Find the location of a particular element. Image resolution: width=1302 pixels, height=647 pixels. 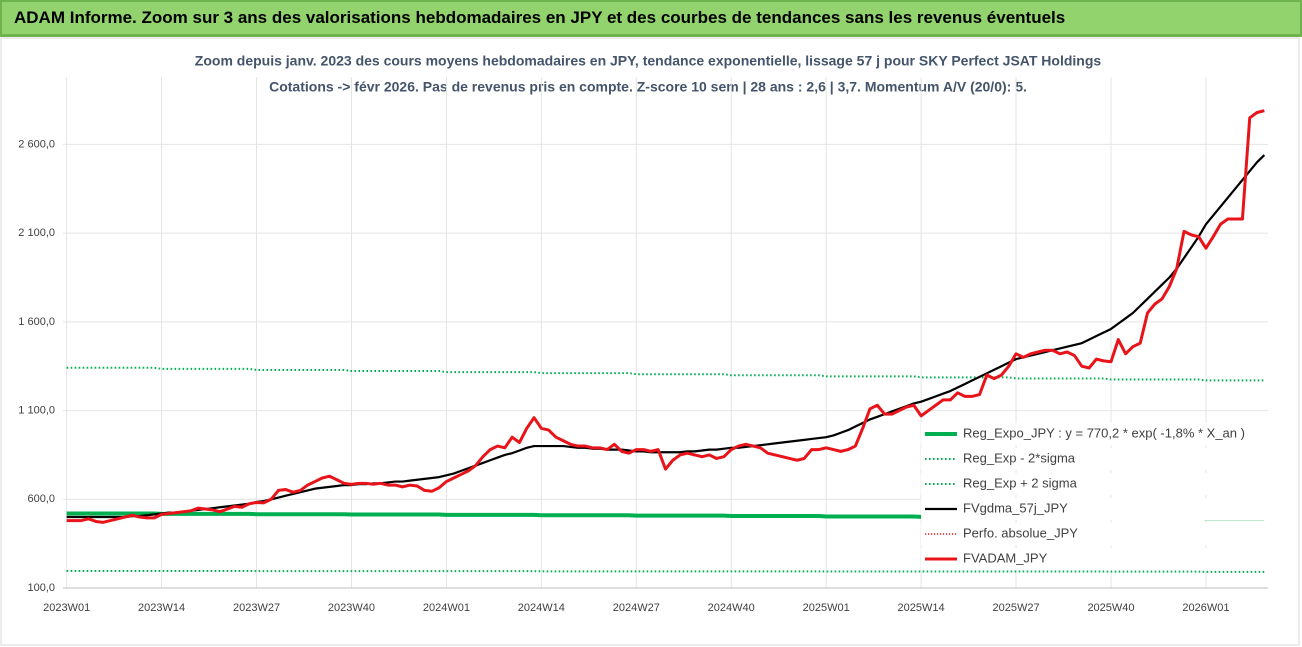

legend-label: Reg_Exp + 2 sigma is located at coordinates (1020, 482).